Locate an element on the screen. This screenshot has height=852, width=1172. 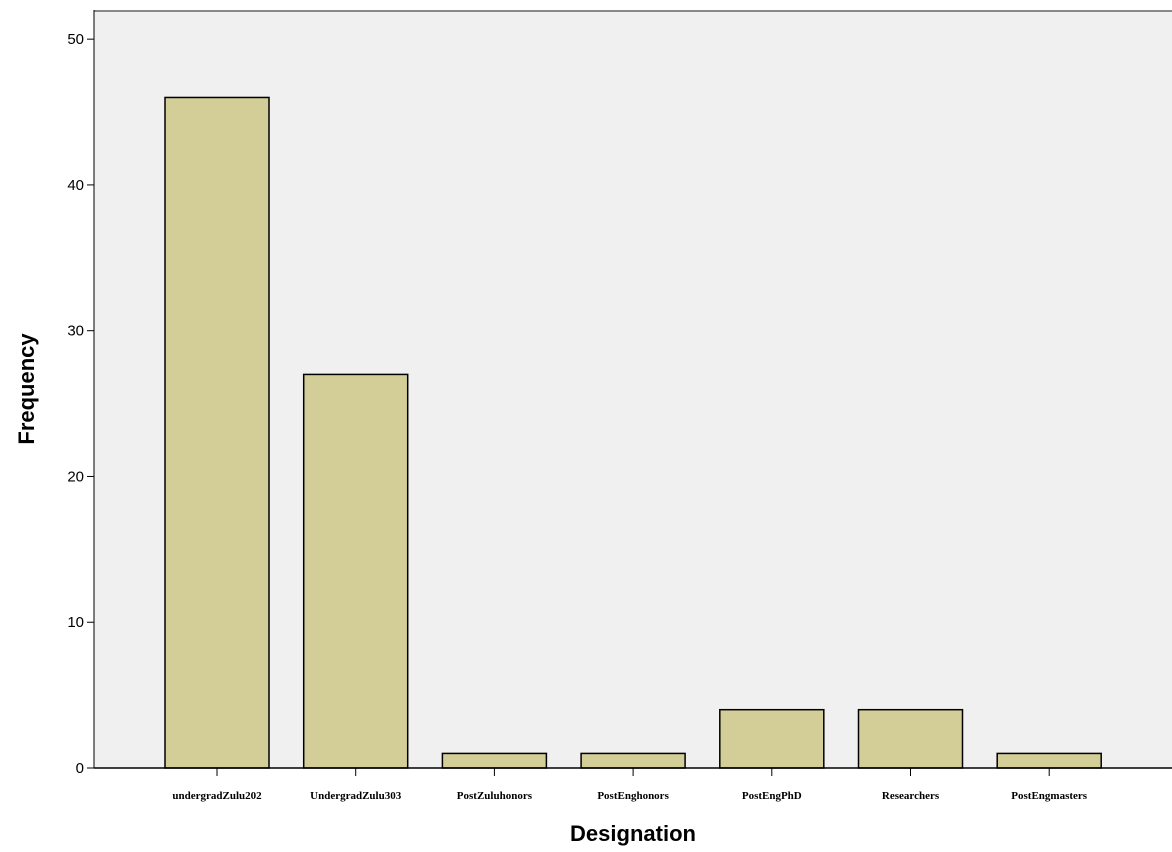
y-axis-ticks: 0 10 20 30 40 50 is located at coordinates (80, 404).